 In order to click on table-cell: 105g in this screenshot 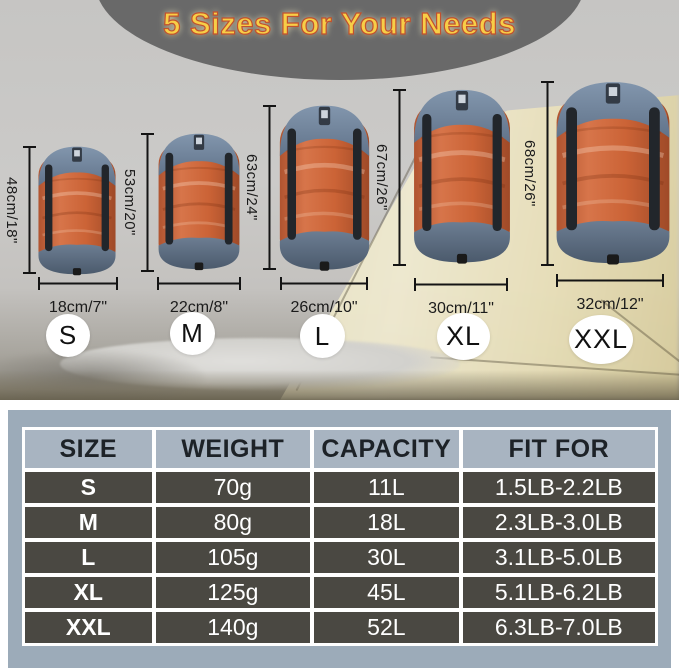, I will do `click(233, 557)`.